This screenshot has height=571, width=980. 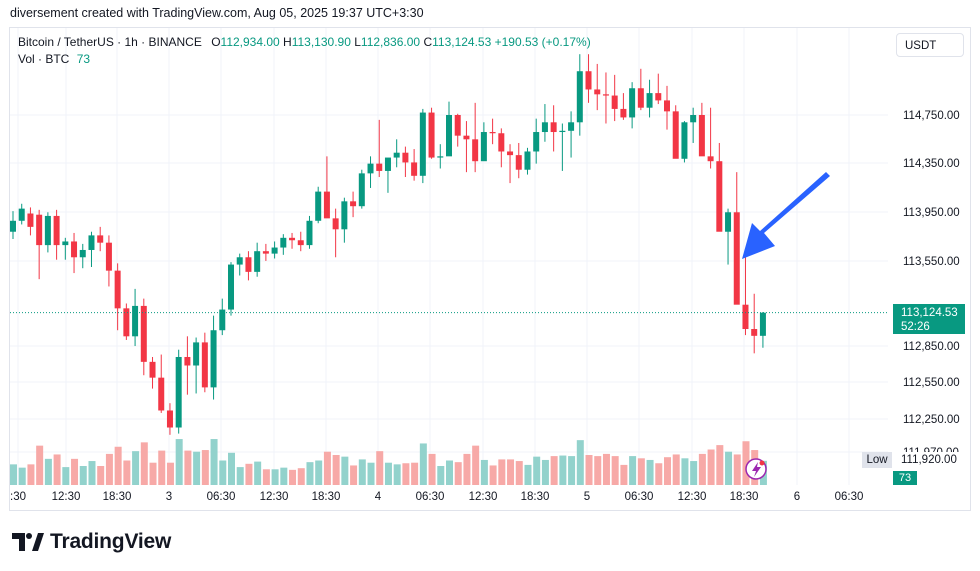 What do you see at coordinates (117, 497) in the screenshot?
I see `time-axis-label: 18:30` at bounding box center [117, 497].